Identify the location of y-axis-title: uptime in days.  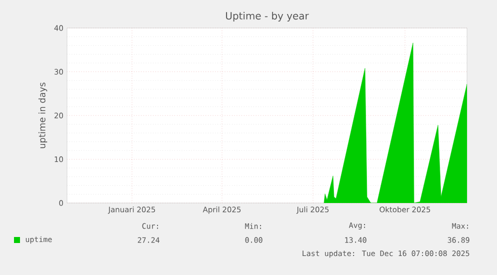
(43, 115).